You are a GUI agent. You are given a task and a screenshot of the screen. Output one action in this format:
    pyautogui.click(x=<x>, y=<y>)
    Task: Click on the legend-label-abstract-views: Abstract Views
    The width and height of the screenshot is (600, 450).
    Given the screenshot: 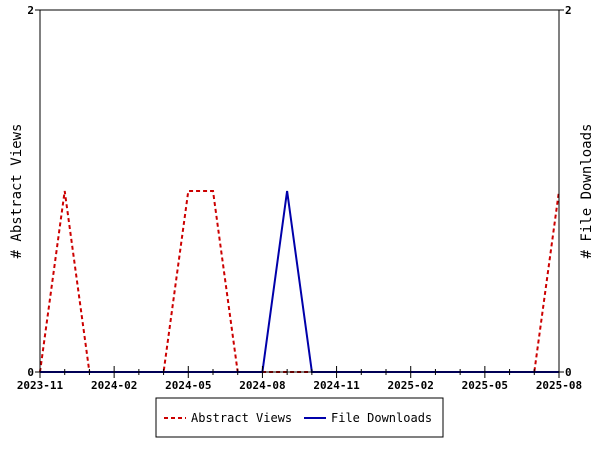 What is the action you would take?
    pyautogui.click(x=241, y=418)
    